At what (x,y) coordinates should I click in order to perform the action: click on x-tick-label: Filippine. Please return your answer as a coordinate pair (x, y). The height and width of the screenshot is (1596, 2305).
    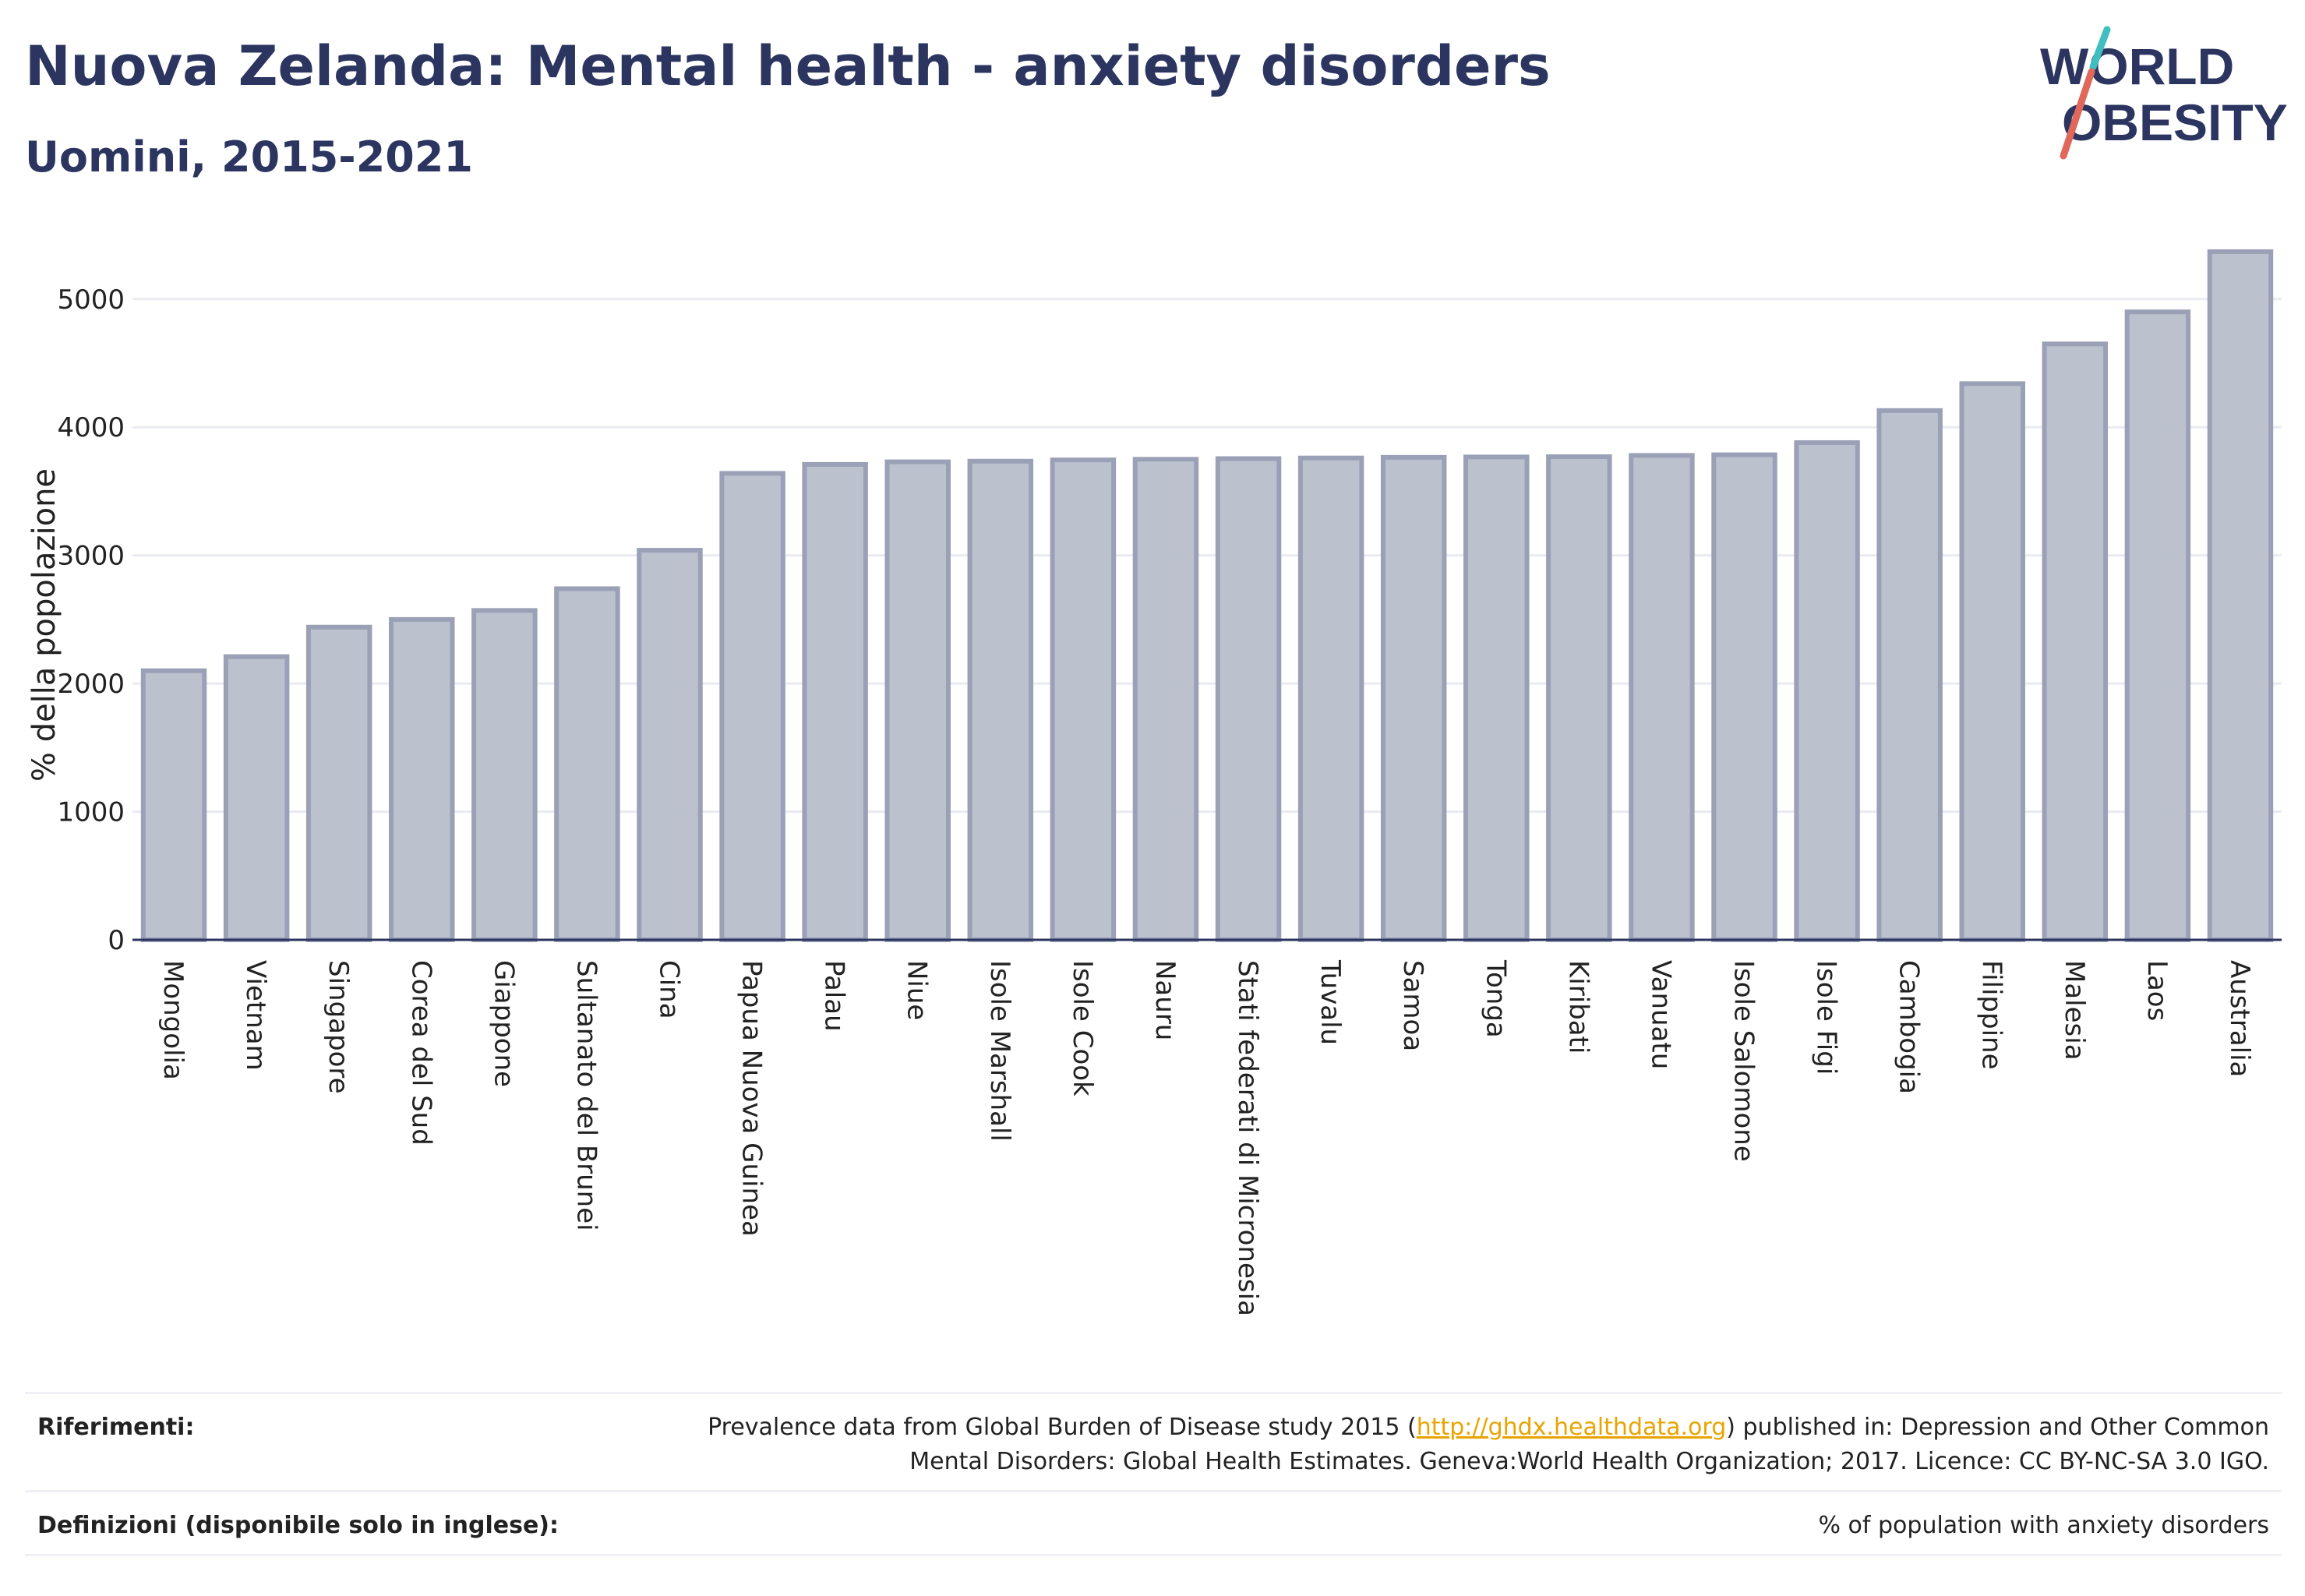
    Looking at the image, I should click on (1991, 1015).